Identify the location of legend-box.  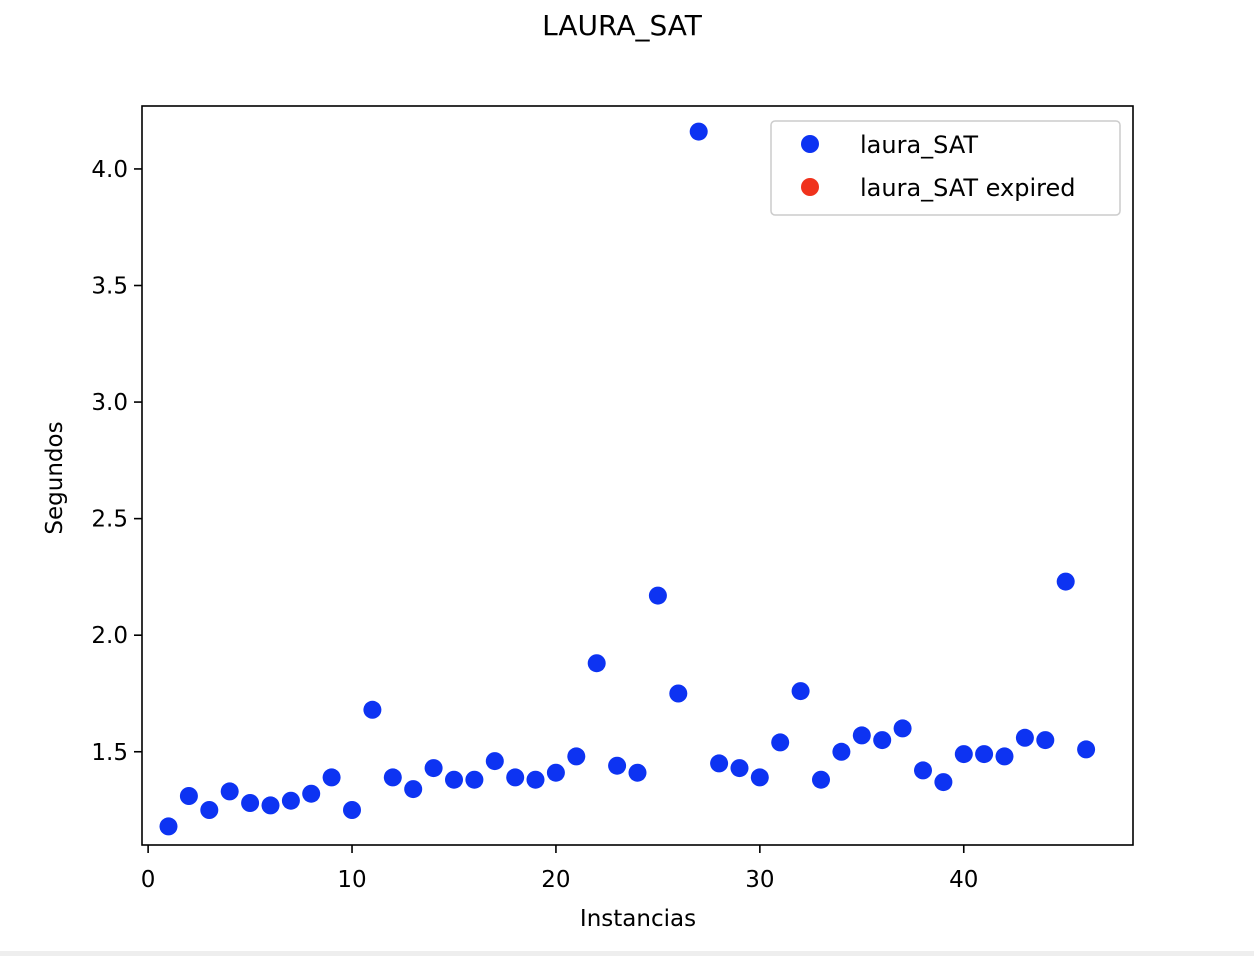
(945, 168).